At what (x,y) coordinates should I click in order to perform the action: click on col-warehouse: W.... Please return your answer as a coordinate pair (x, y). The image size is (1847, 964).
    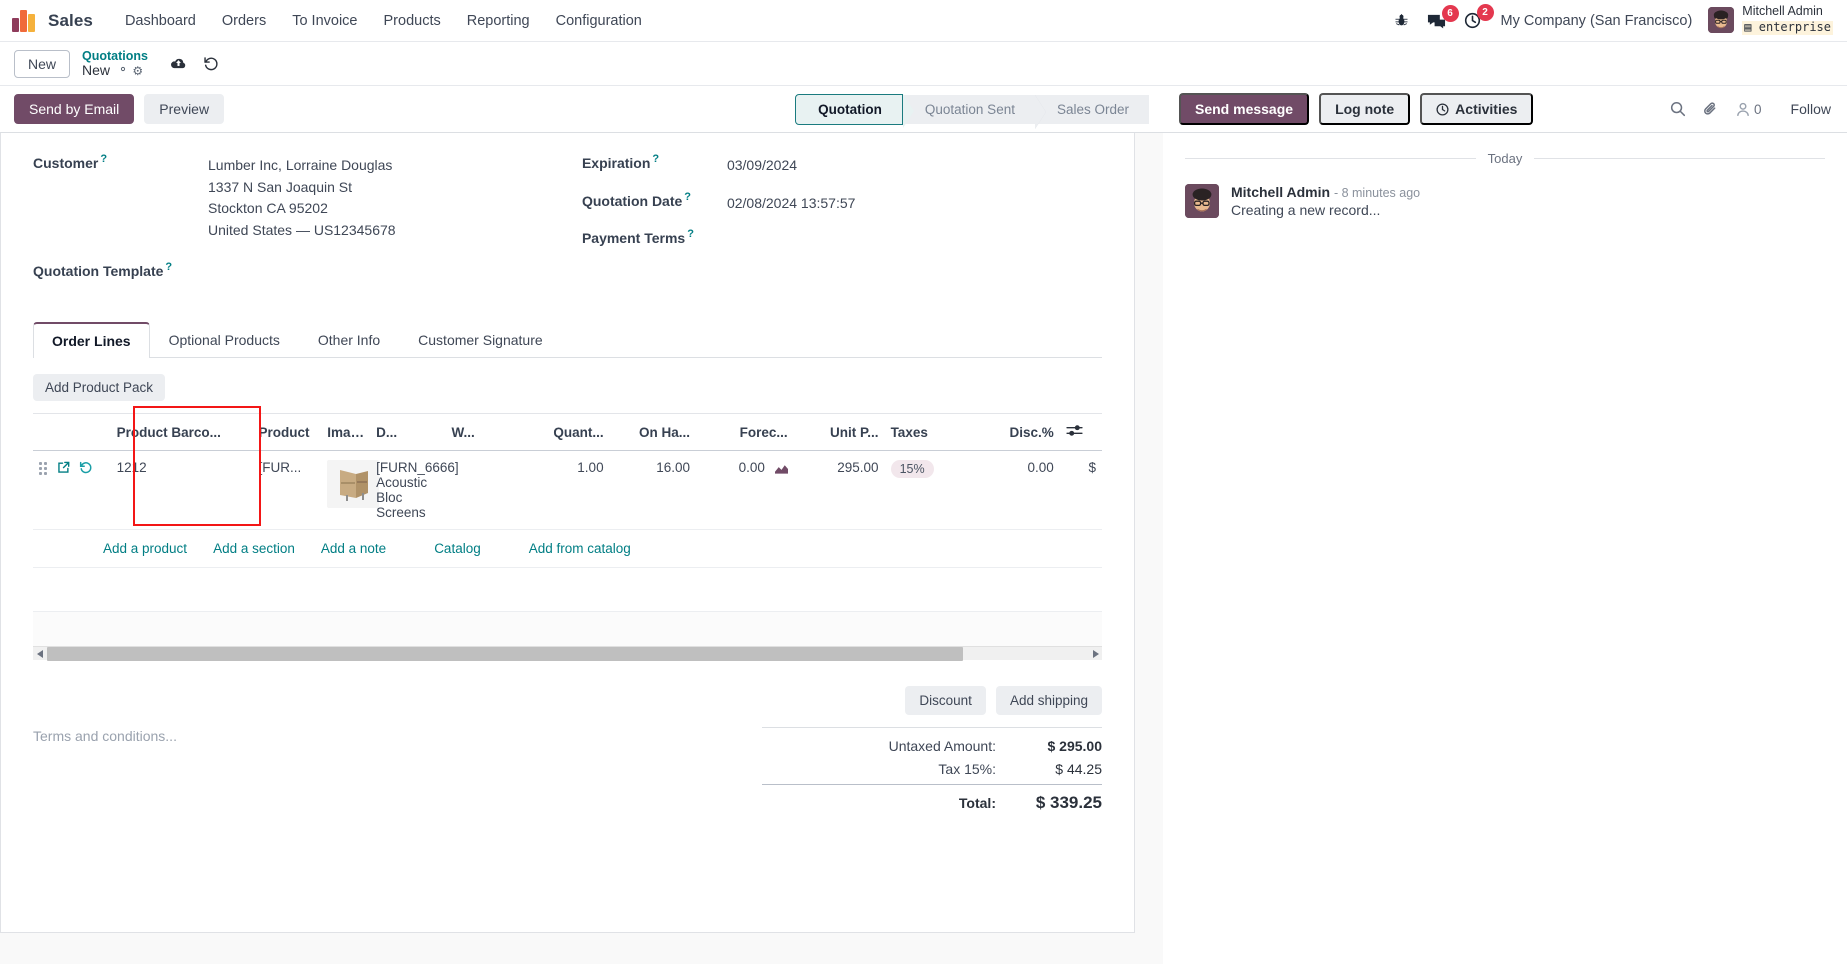
    Looking at the image, I should click on (484, 432).